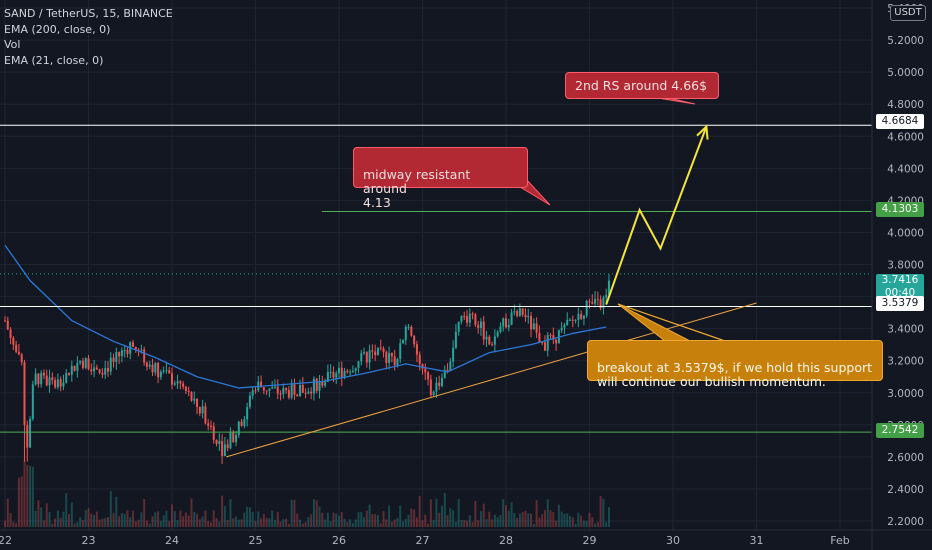 This screenshot has width=932, height=550. What do you see at coordinates (88, 13) in the screenshot?
I see `symbol-title: SAND / TetherUS, 15, BINANCE` at bounding box center [88, 13].